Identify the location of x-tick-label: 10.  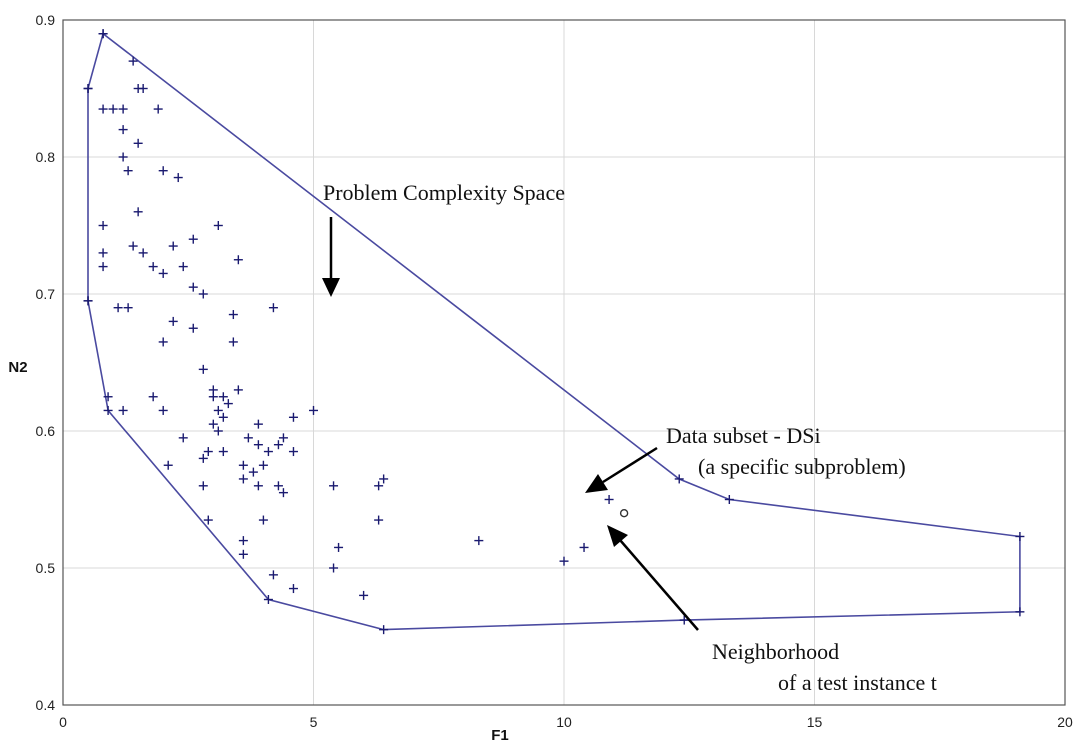
(564, 722).